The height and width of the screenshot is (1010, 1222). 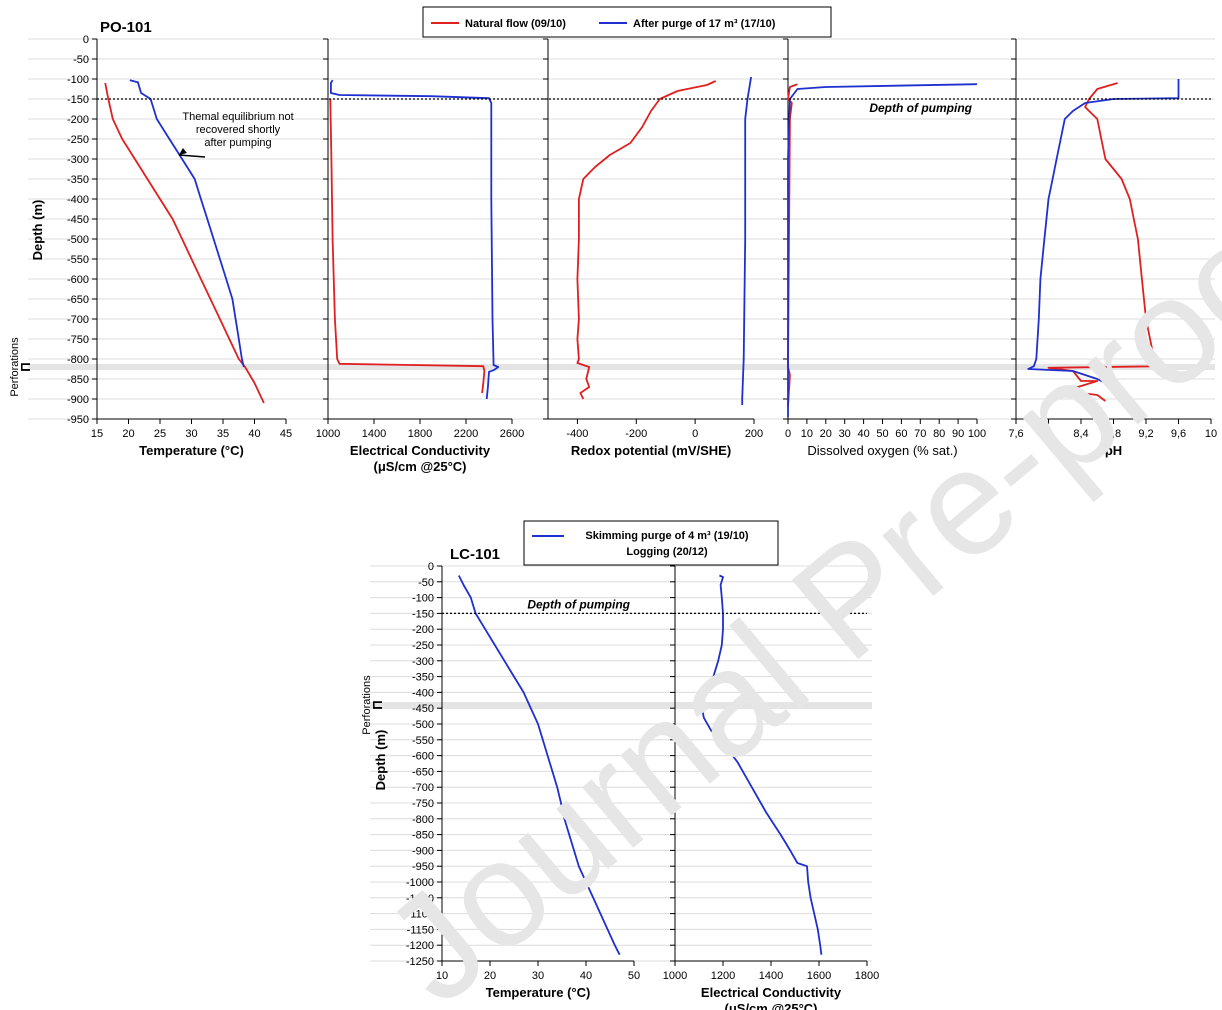 What do you see at coordinates (286, 434) in the screenshot?
I see `po101-p0-xtick-label: 45` at bounding box center [286, 434].